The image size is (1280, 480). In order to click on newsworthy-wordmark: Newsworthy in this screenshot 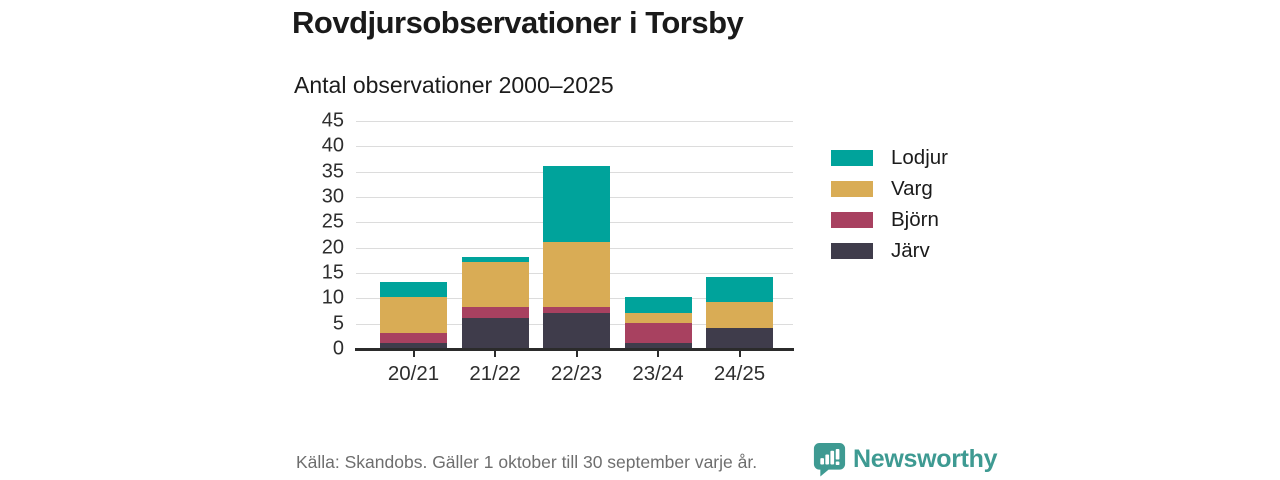, I will do `click(925, 459)`.